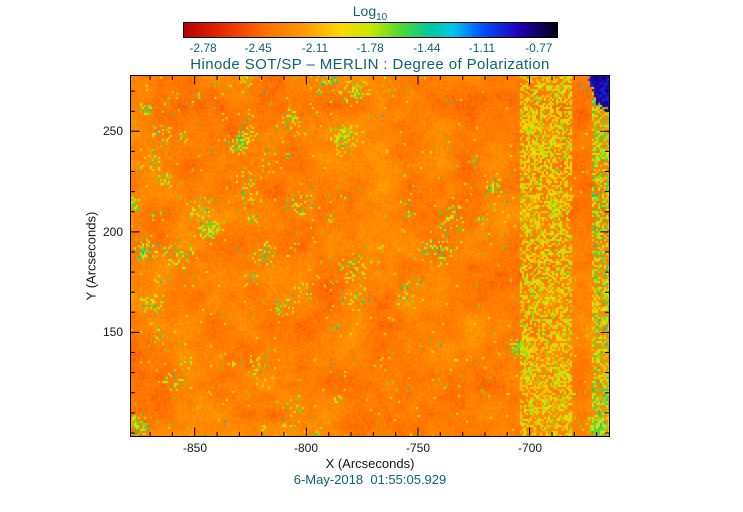  I want to click on colorbar-tick-labels: -2.78 -2.45 -2.11 -1.78 -1.44 -1.11 -0.77, so click(370, 48).